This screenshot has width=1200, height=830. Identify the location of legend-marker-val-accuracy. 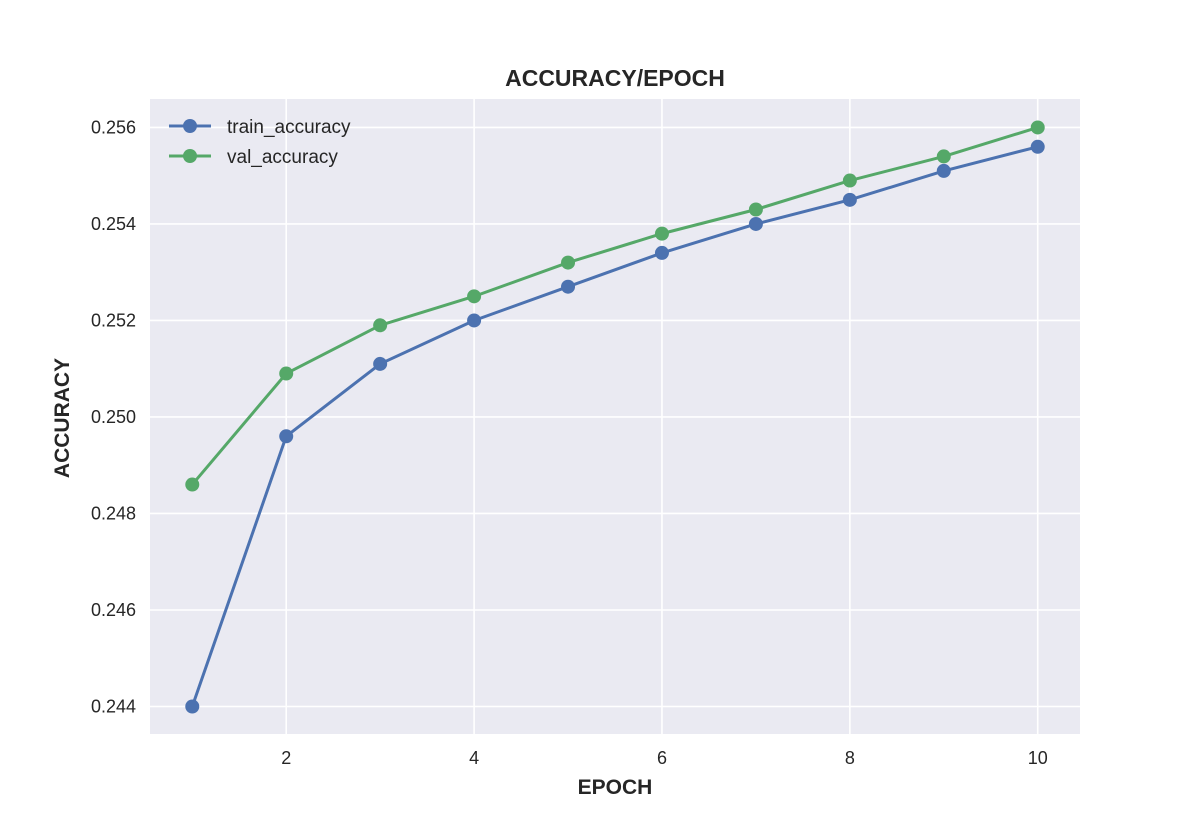
(190, 156).